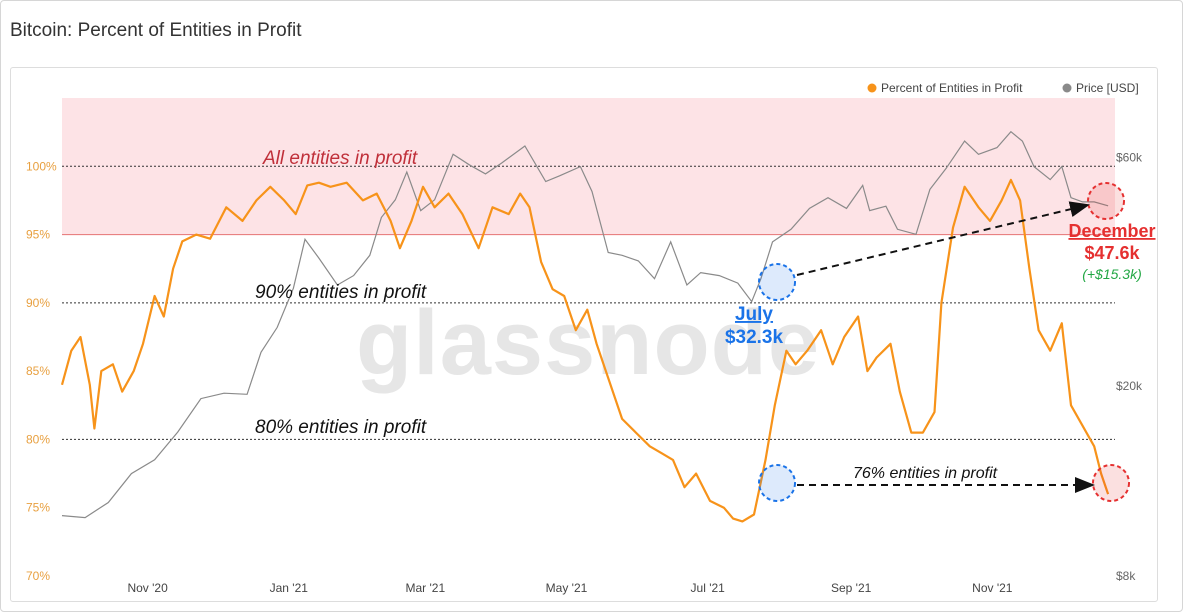  What do you see at coordinates (426, 588) in the screenshot?
I see `x-tick-label: Mar '21` at bounding box center [426, 588].